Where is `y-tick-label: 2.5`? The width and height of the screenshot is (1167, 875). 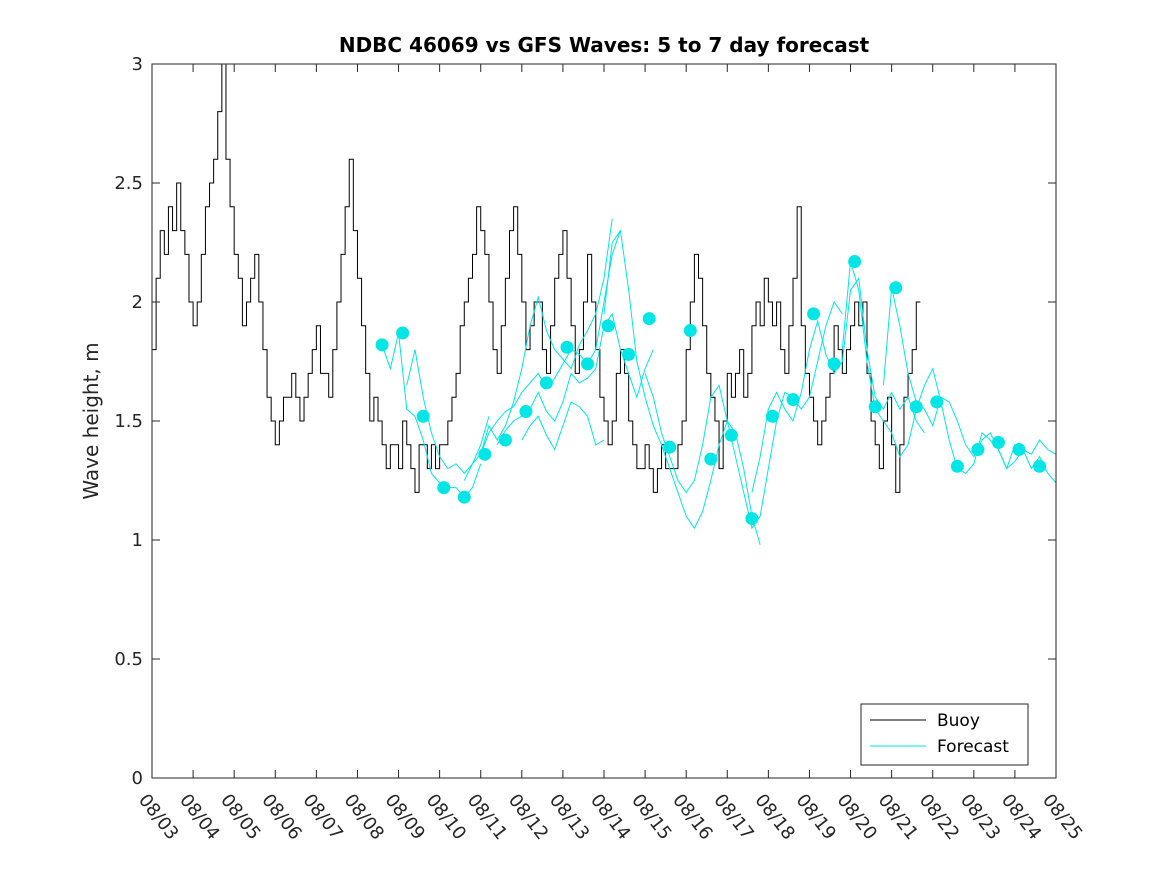
y-tick-label: 2.5 is located at coordinates (128, 183).